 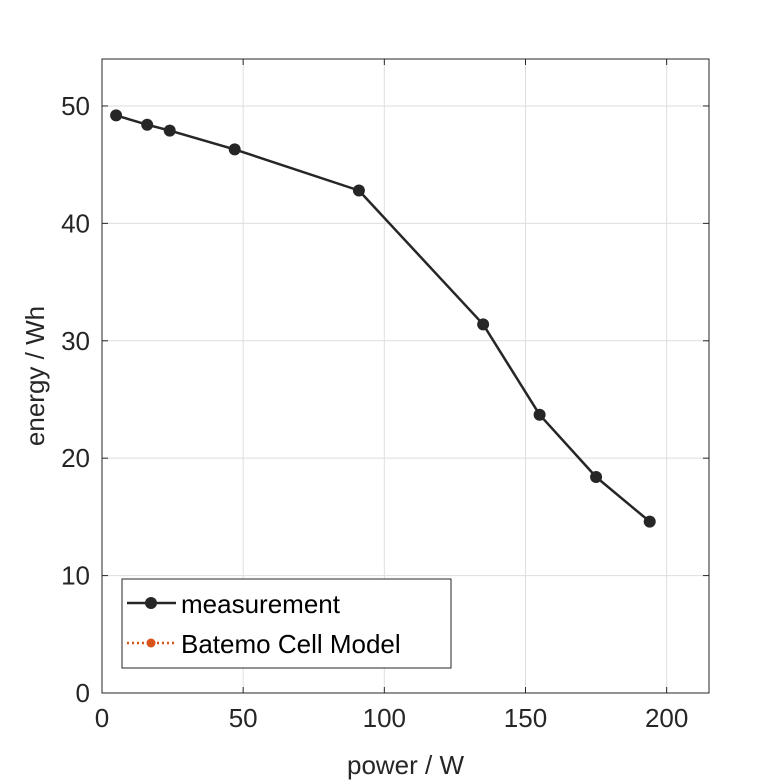 I want to click on y-tick-label: 10, so click(x=75, y=576).